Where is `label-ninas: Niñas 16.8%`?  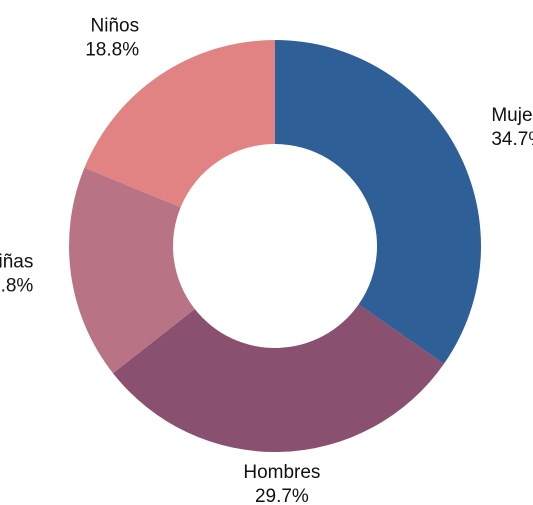 label-ninas: Niñas 16.8% is located at coordinates (16, 274).